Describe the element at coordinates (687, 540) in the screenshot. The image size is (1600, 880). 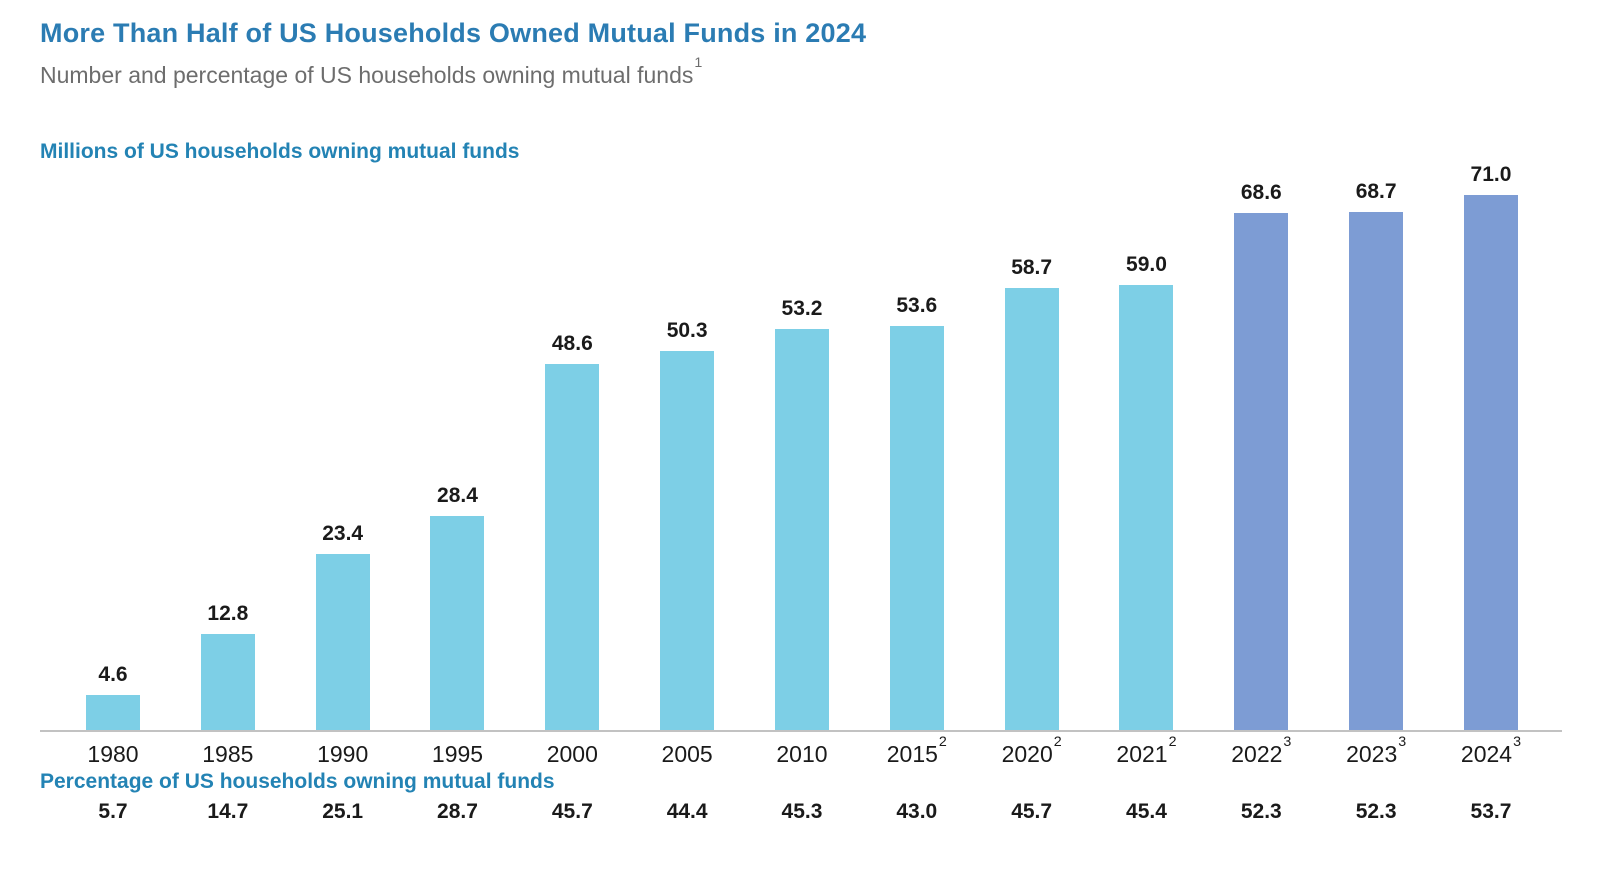
I see `bar-2005` at that location.